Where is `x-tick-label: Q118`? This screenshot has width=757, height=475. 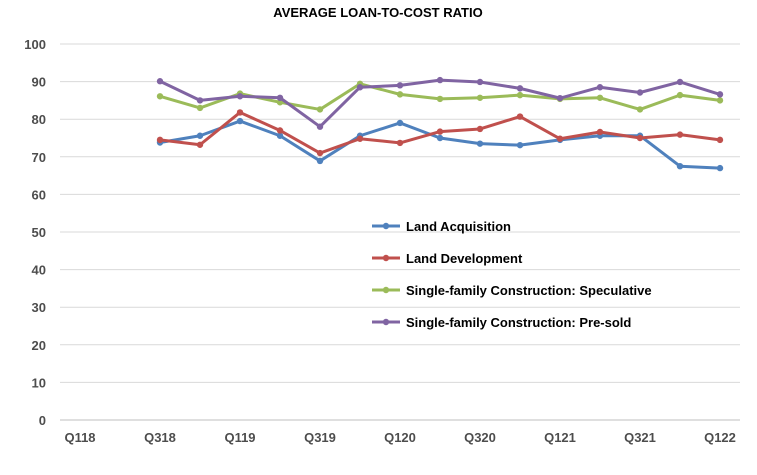
x-tick-label: Q118 is located at coordinates (79, 437).